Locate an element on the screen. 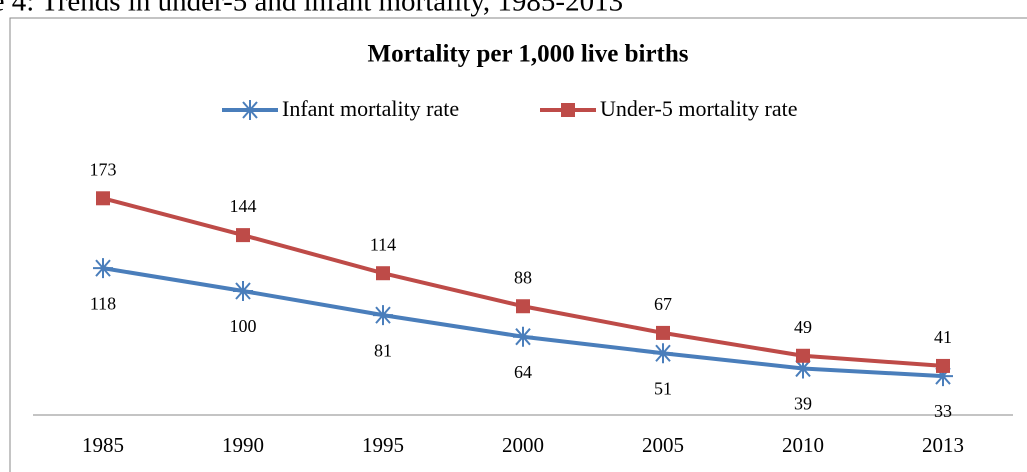 The height and width of the screenshot is (472, 1027). data-label: 100 is located at coordinates (243, 326).